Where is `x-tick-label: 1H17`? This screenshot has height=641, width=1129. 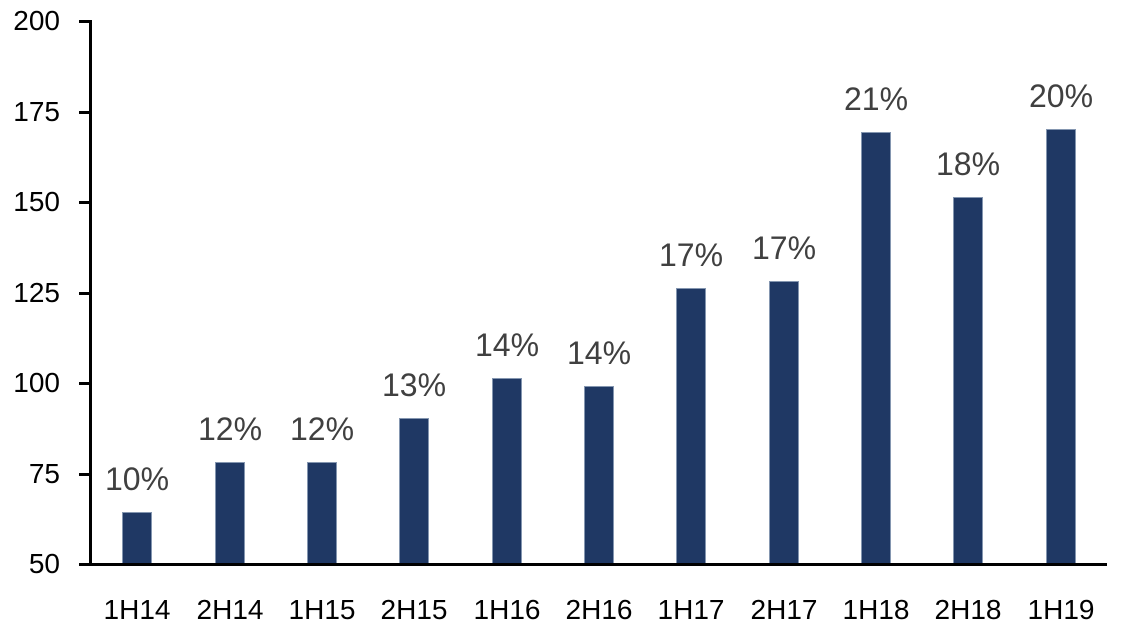
x-tick-label: 1H17 is located at coordinates (691, 609).